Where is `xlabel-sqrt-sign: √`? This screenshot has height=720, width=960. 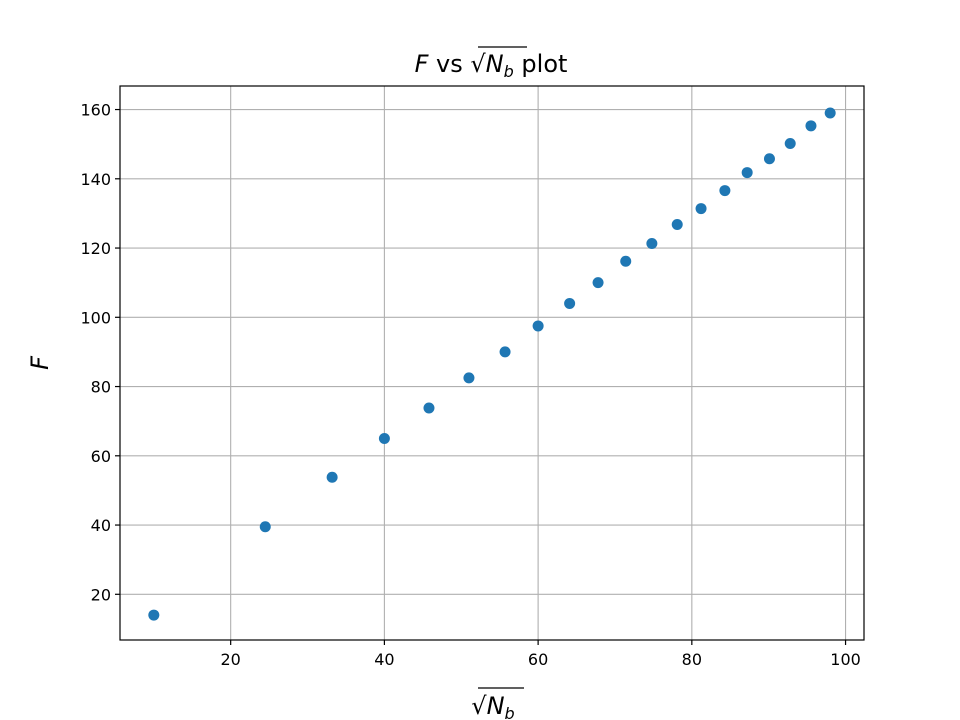 xlabel-sqrt-sign: √ is located at coordinates (479, 706).